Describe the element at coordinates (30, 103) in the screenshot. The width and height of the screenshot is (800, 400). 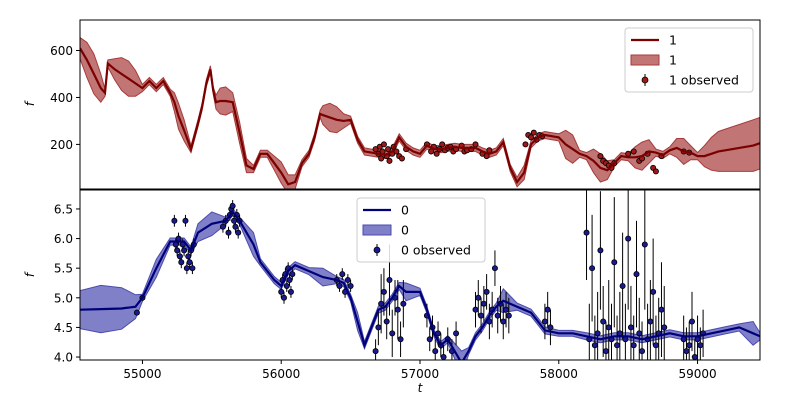
I see `top-y-axis-label: f` at that location.